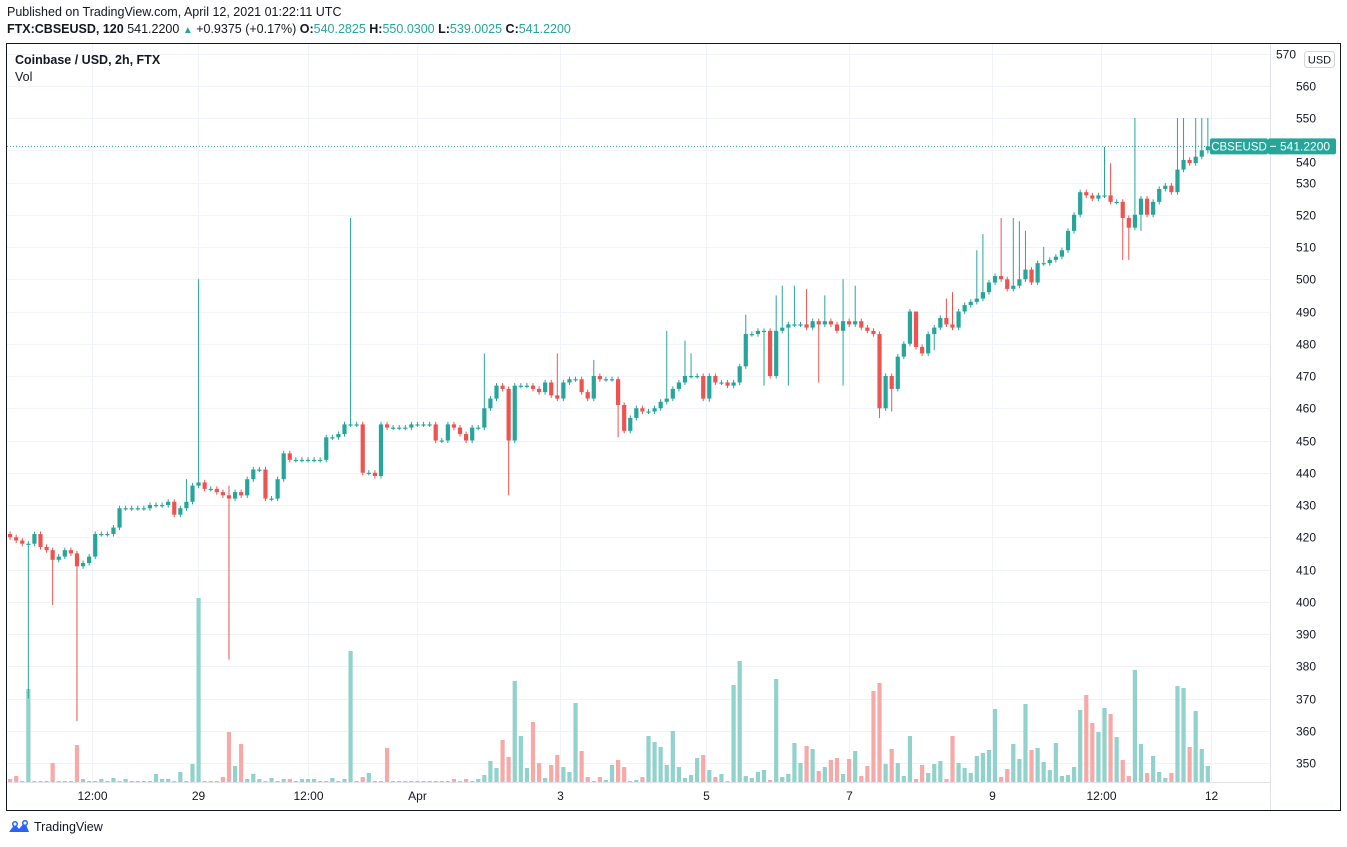  I want to click on price-tag-symbol: CBSEUSD, so click(1239, 147).